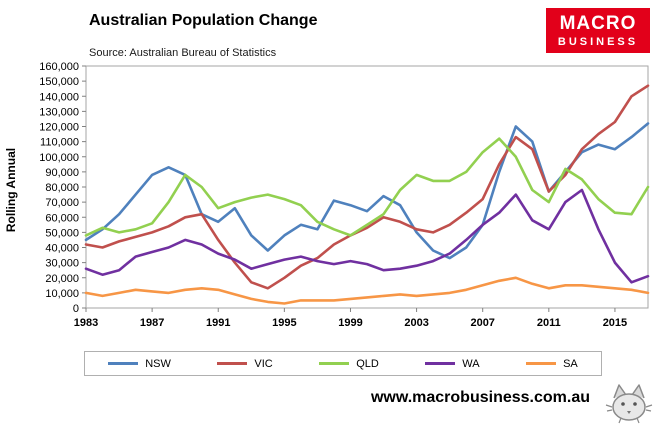 The image size is (660, 425). What do you see at coordinates (152, 323) in the screenshot?
I see `x-tick-label: 1987` at bounding box center [152, 323].